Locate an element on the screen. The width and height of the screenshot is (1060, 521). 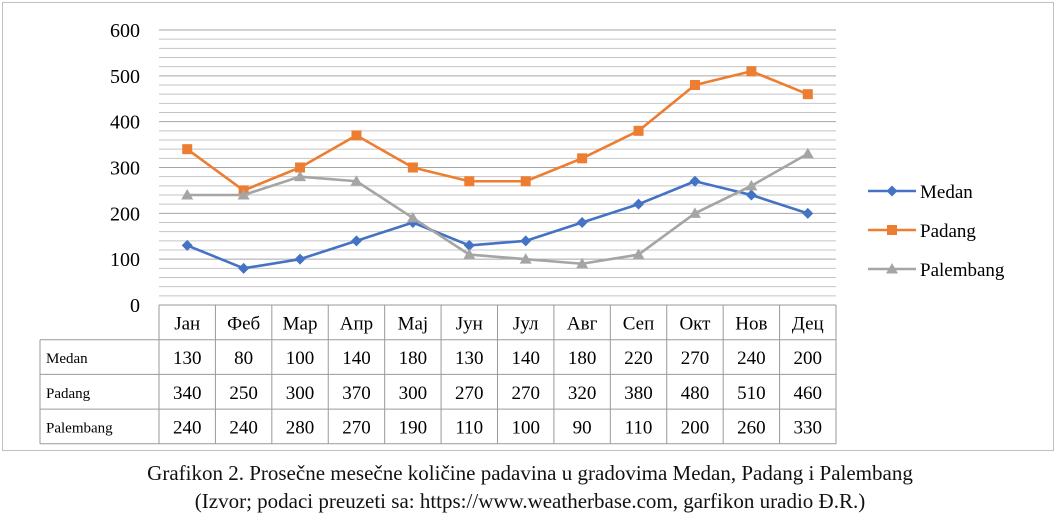
series-medan is located at coordinates (497, 224).